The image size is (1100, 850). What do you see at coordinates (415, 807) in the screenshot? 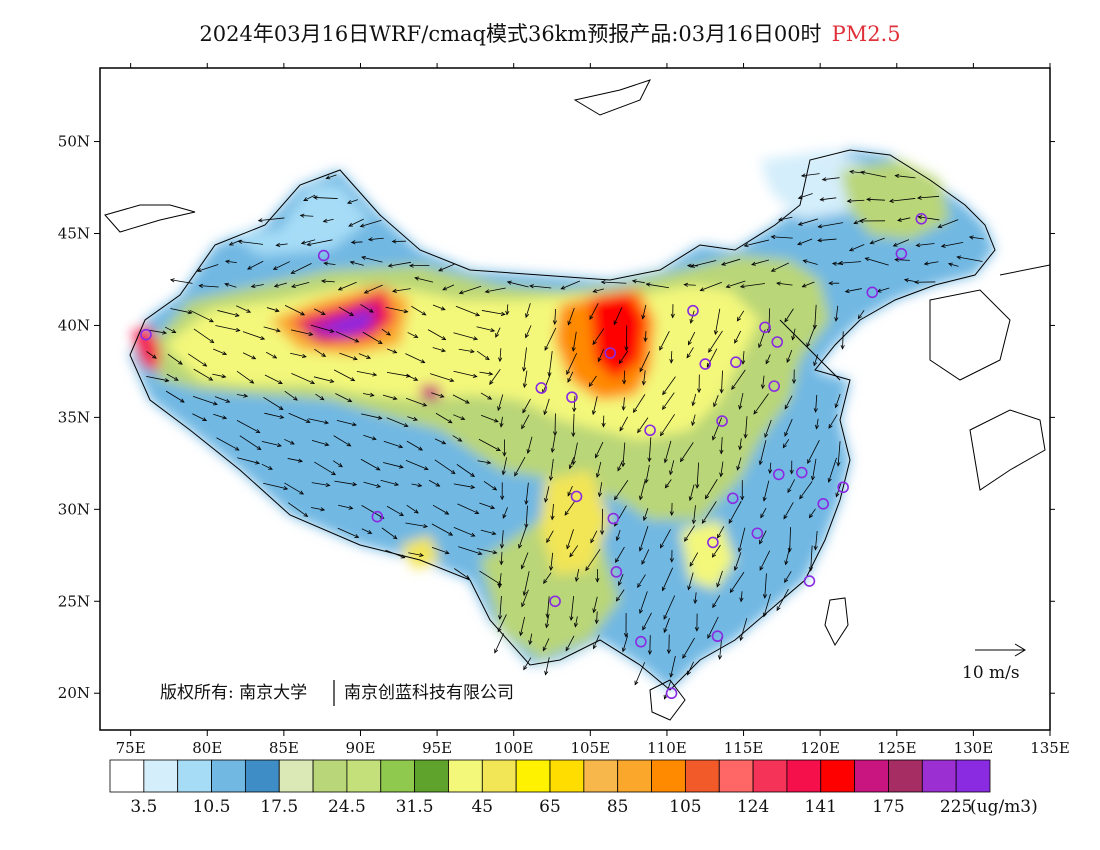
I see `colorbar-label: 31.5` at bounding box center [415, 807].